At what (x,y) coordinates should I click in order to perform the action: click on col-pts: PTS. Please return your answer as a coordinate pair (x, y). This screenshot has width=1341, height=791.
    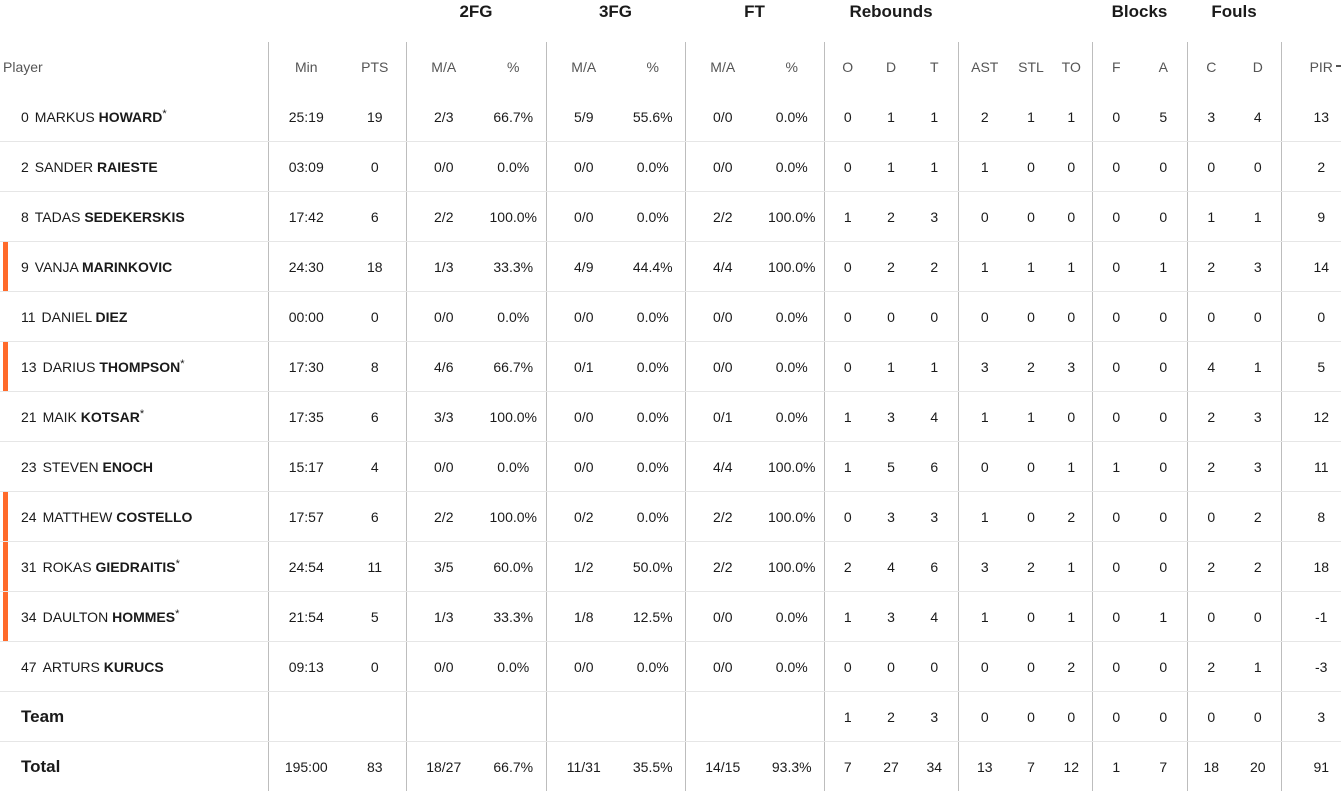
    Looking at the image, I should click on (375, 67).